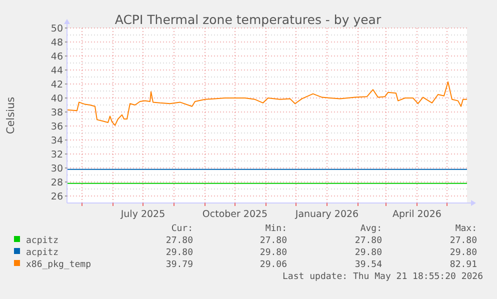 The image size is (497, 299). What do you see at coordinates (56, 42) in the screenshot?
I see `y-tick-label: 48` at bounding box center [56, 42].